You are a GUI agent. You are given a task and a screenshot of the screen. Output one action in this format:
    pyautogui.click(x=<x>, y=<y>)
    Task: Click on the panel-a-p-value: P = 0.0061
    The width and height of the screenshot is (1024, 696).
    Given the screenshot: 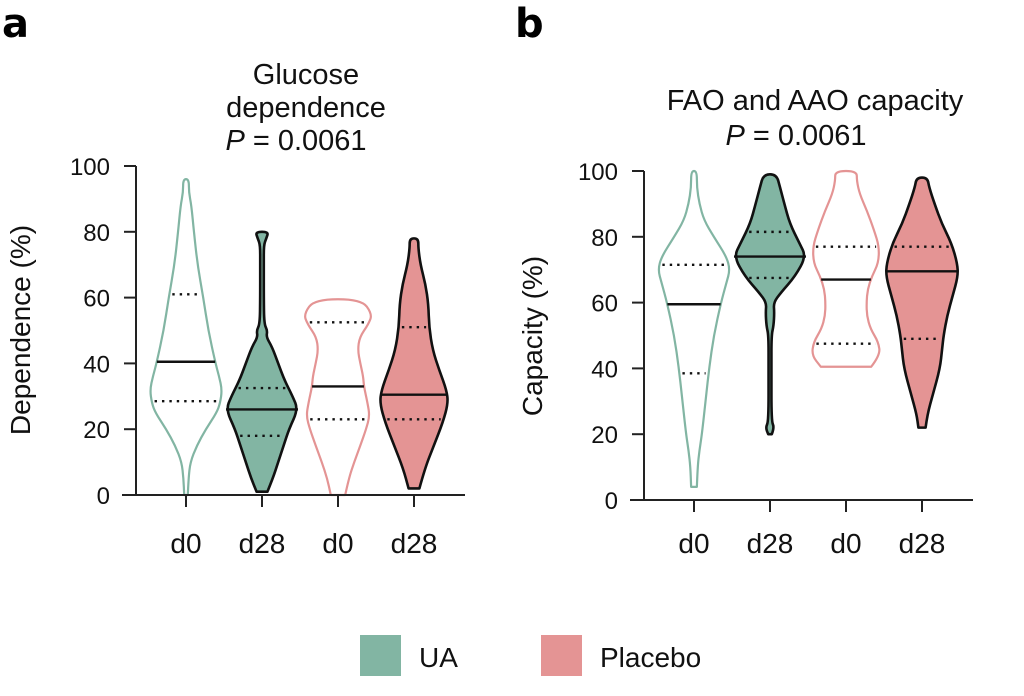 What is the action you would take?
    pyautogui.click(x=295, y=141)
    